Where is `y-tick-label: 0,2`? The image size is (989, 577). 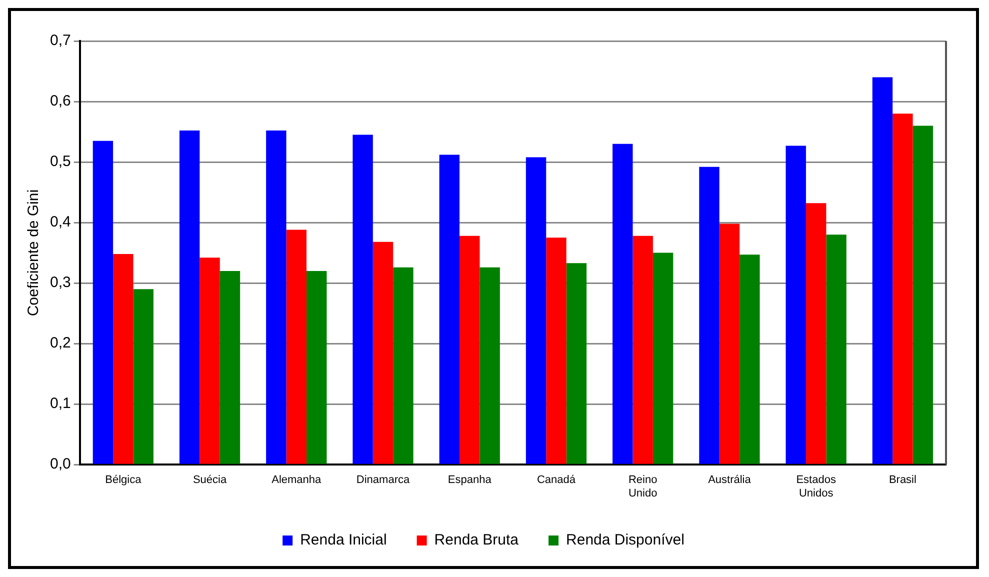 y-tick-label: 0,2 is located at coordinates (60, 343).